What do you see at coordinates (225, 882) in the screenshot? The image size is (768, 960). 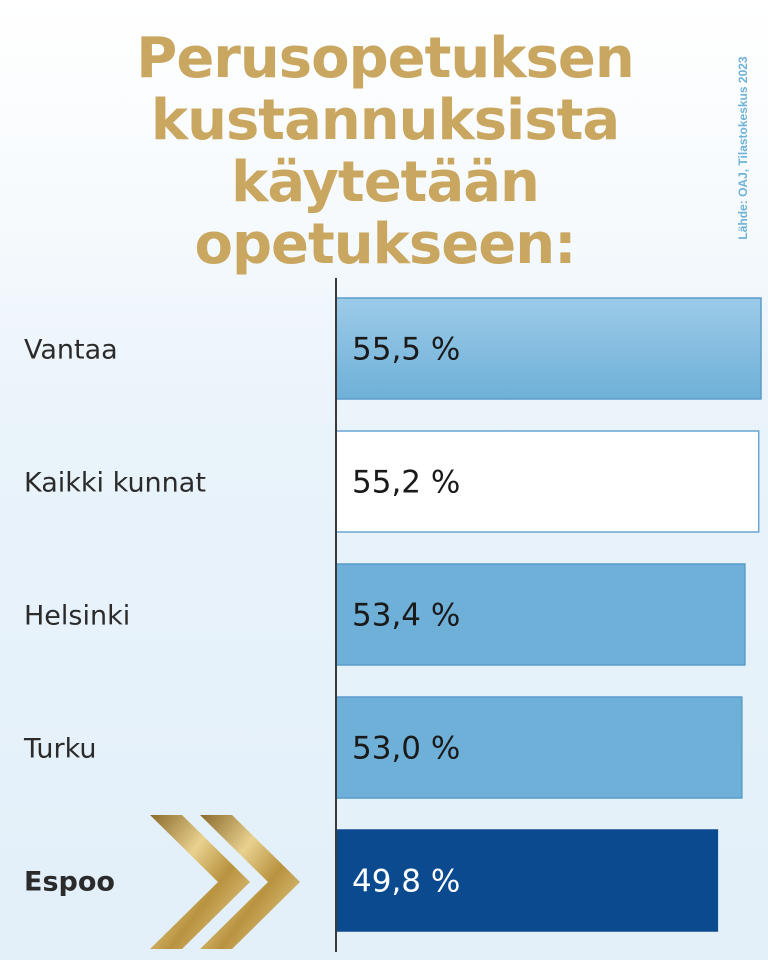 I see `gold-chevrons-icon` at bounding box center [225, 882].